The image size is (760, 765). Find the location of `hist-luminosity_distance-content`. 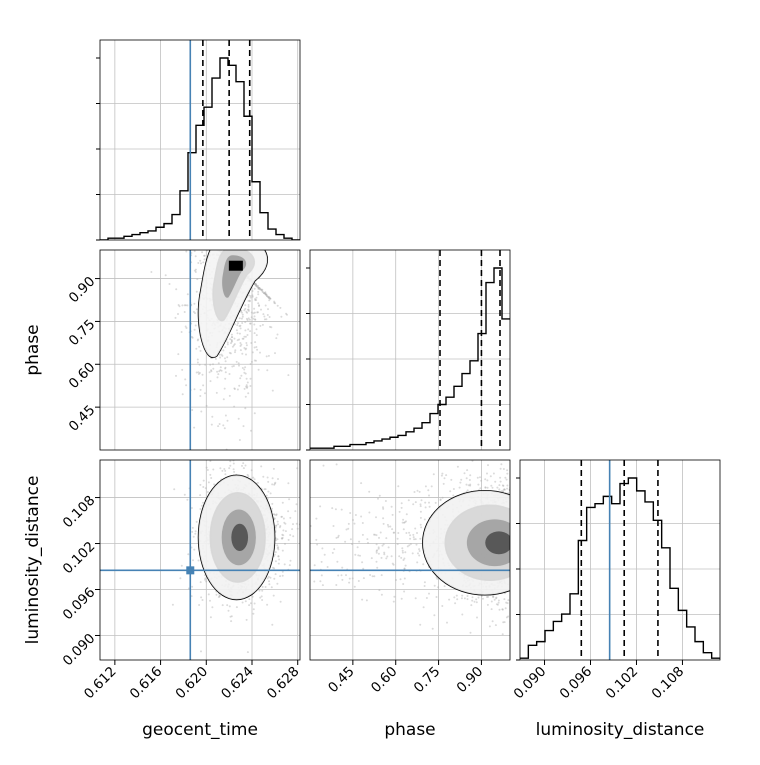

hist-luminosity_distance-content is located at coordinates (620, 560).